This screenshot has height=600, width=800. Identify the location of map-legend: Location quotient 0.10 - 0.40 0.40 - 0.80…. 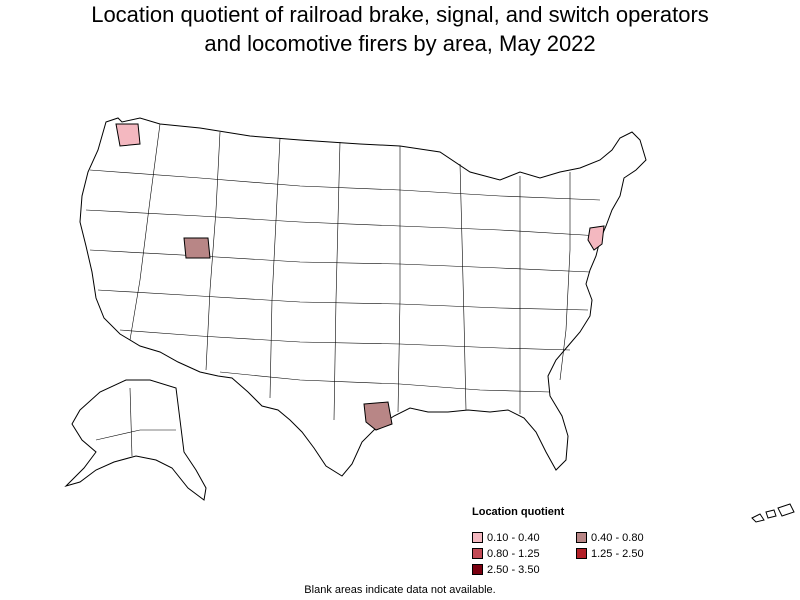
(602, 541).